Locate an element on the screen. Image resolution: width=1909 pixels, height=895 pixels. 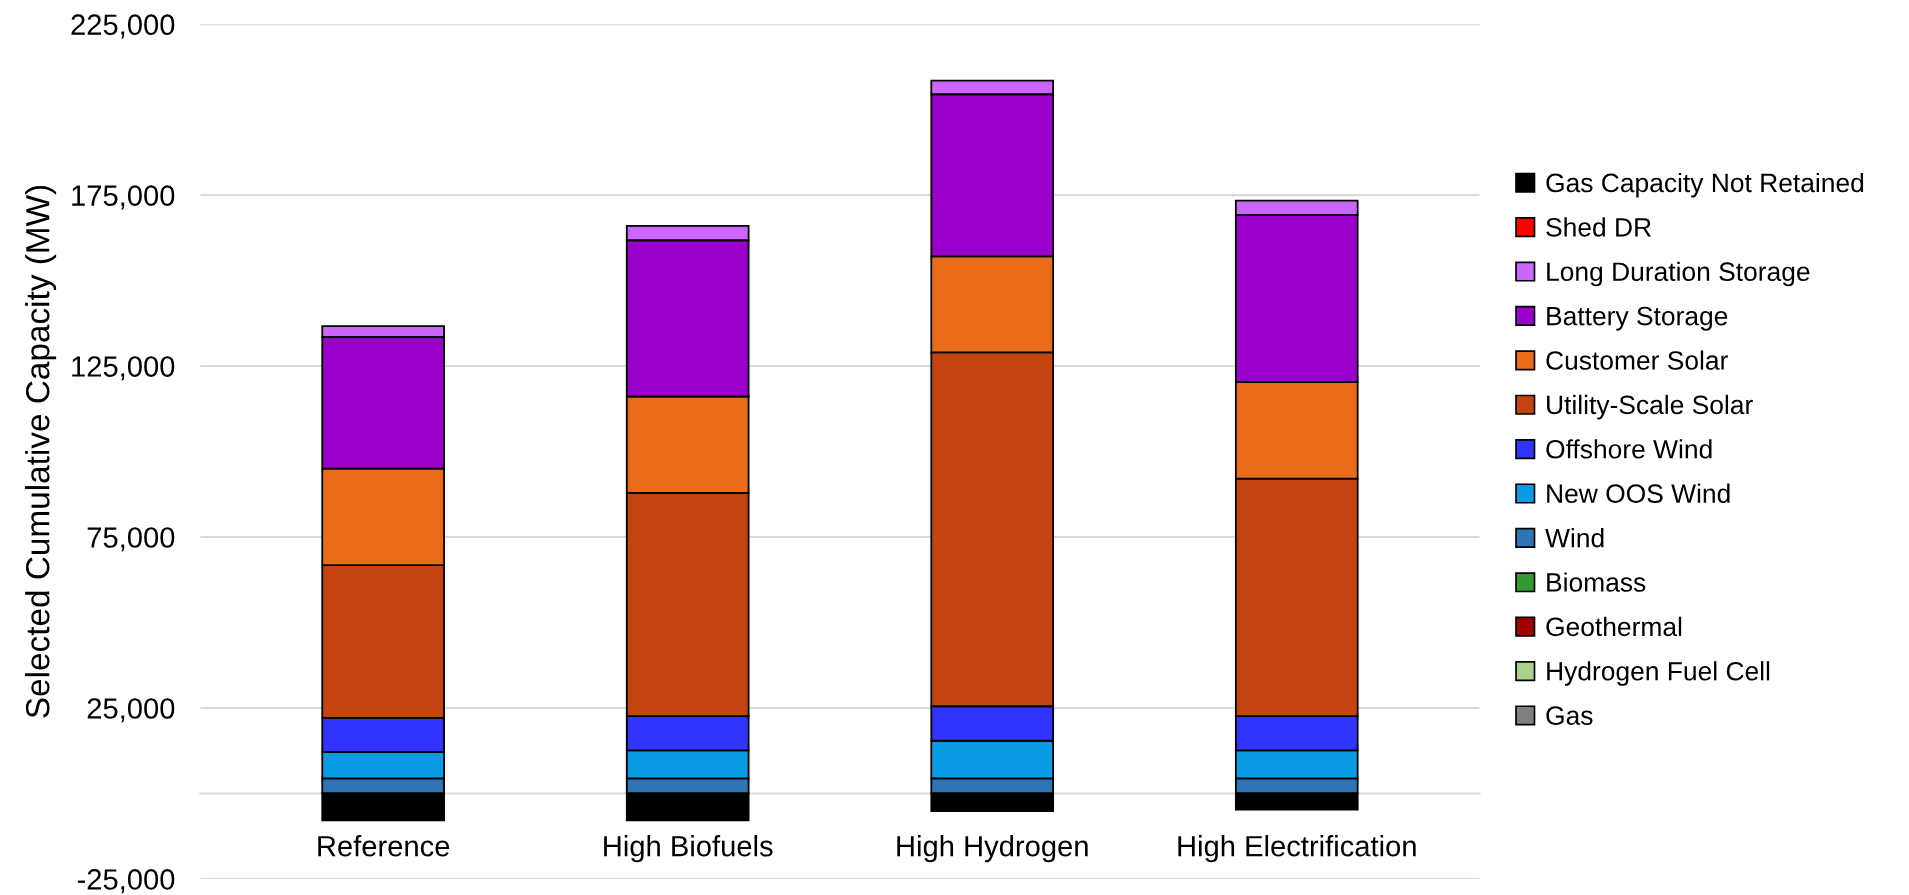
y-tick-label: 225,000 is located at coordinates (123, 26).